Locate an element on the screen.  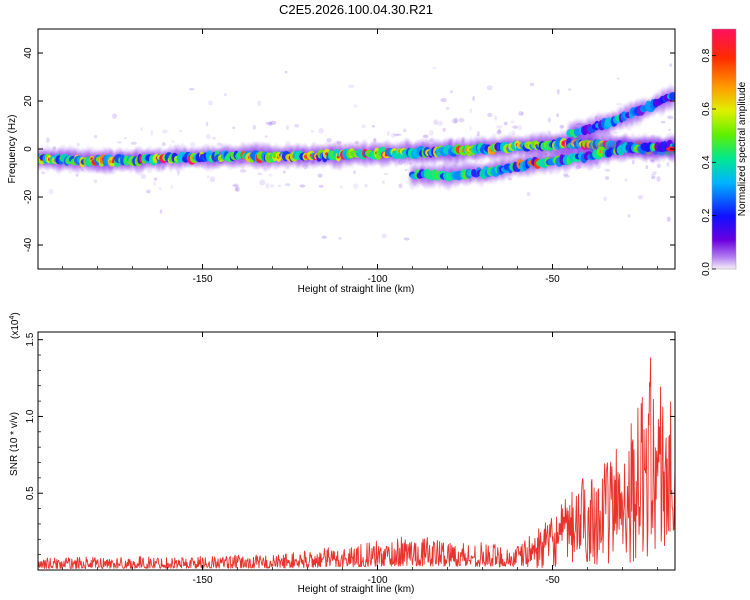
spectrogram-y-tick-label: -40 is located at coordinates (28, 244).